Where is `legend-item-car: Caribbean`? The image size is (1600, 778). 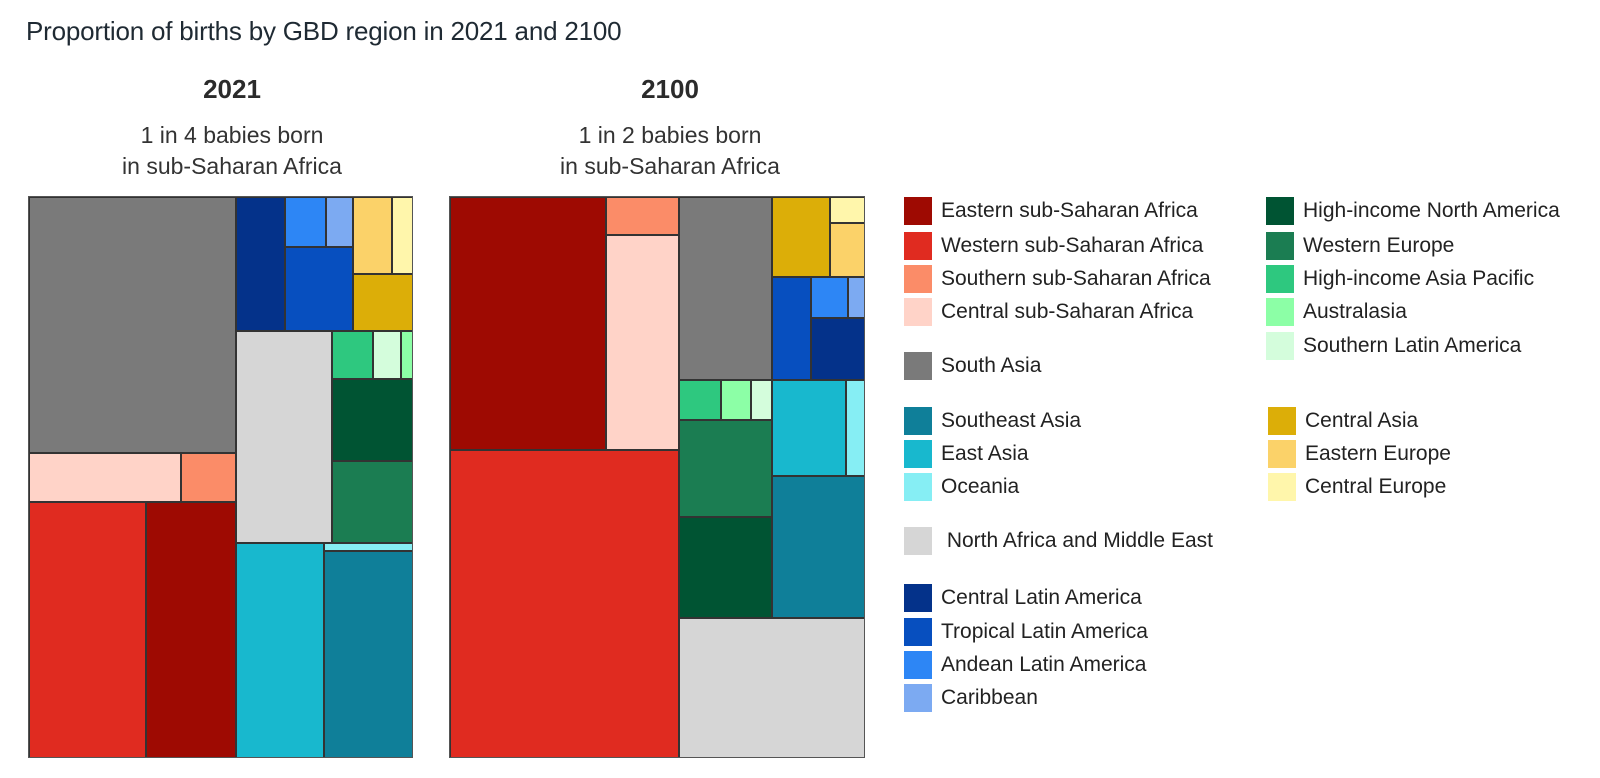
legend-item-car: Caribbean is located at coordinates (971, 698).